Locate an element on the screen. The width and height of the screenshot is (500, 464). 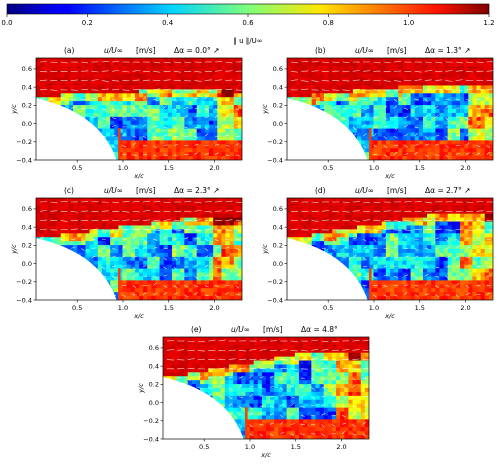
colorbar-tick-label: 1.0 is located at coordinates (408, 23).